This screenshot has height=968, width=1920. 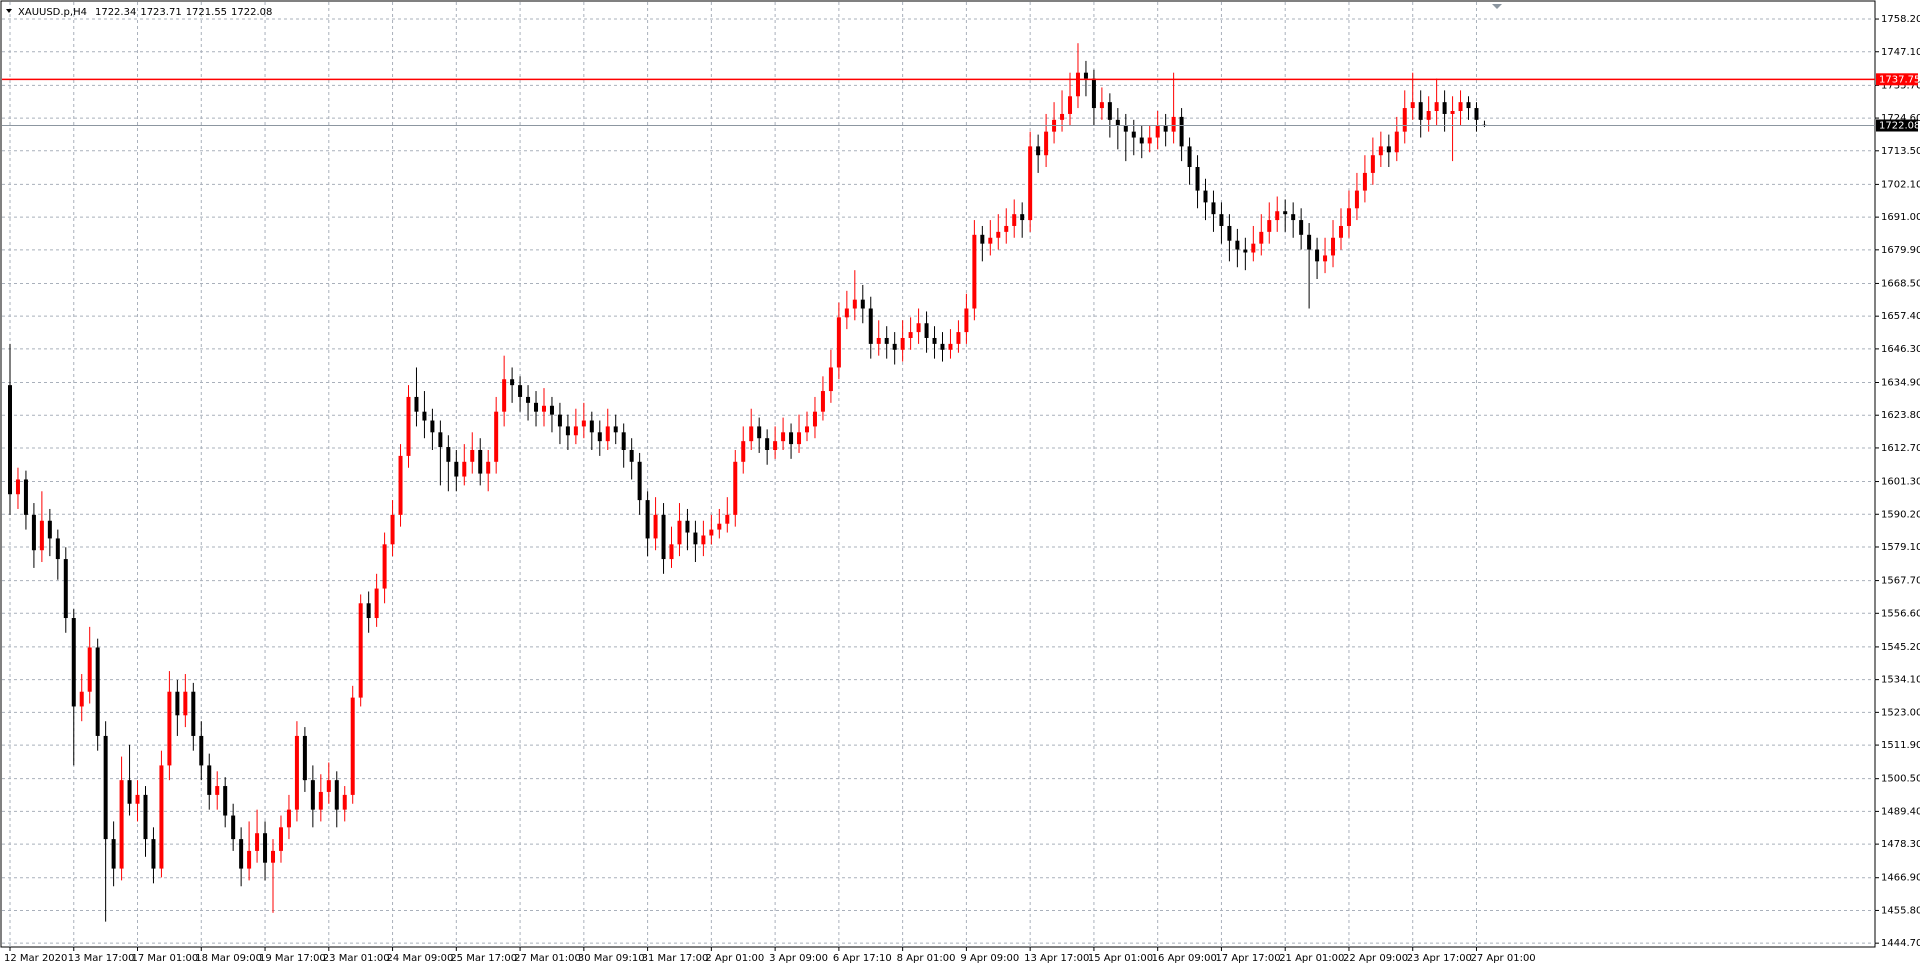 What do you see at coordinates (989, 958) in the screenshot?
I see `x-tick-label: 9 Apr 09:00` at bounding box center [989, 958].